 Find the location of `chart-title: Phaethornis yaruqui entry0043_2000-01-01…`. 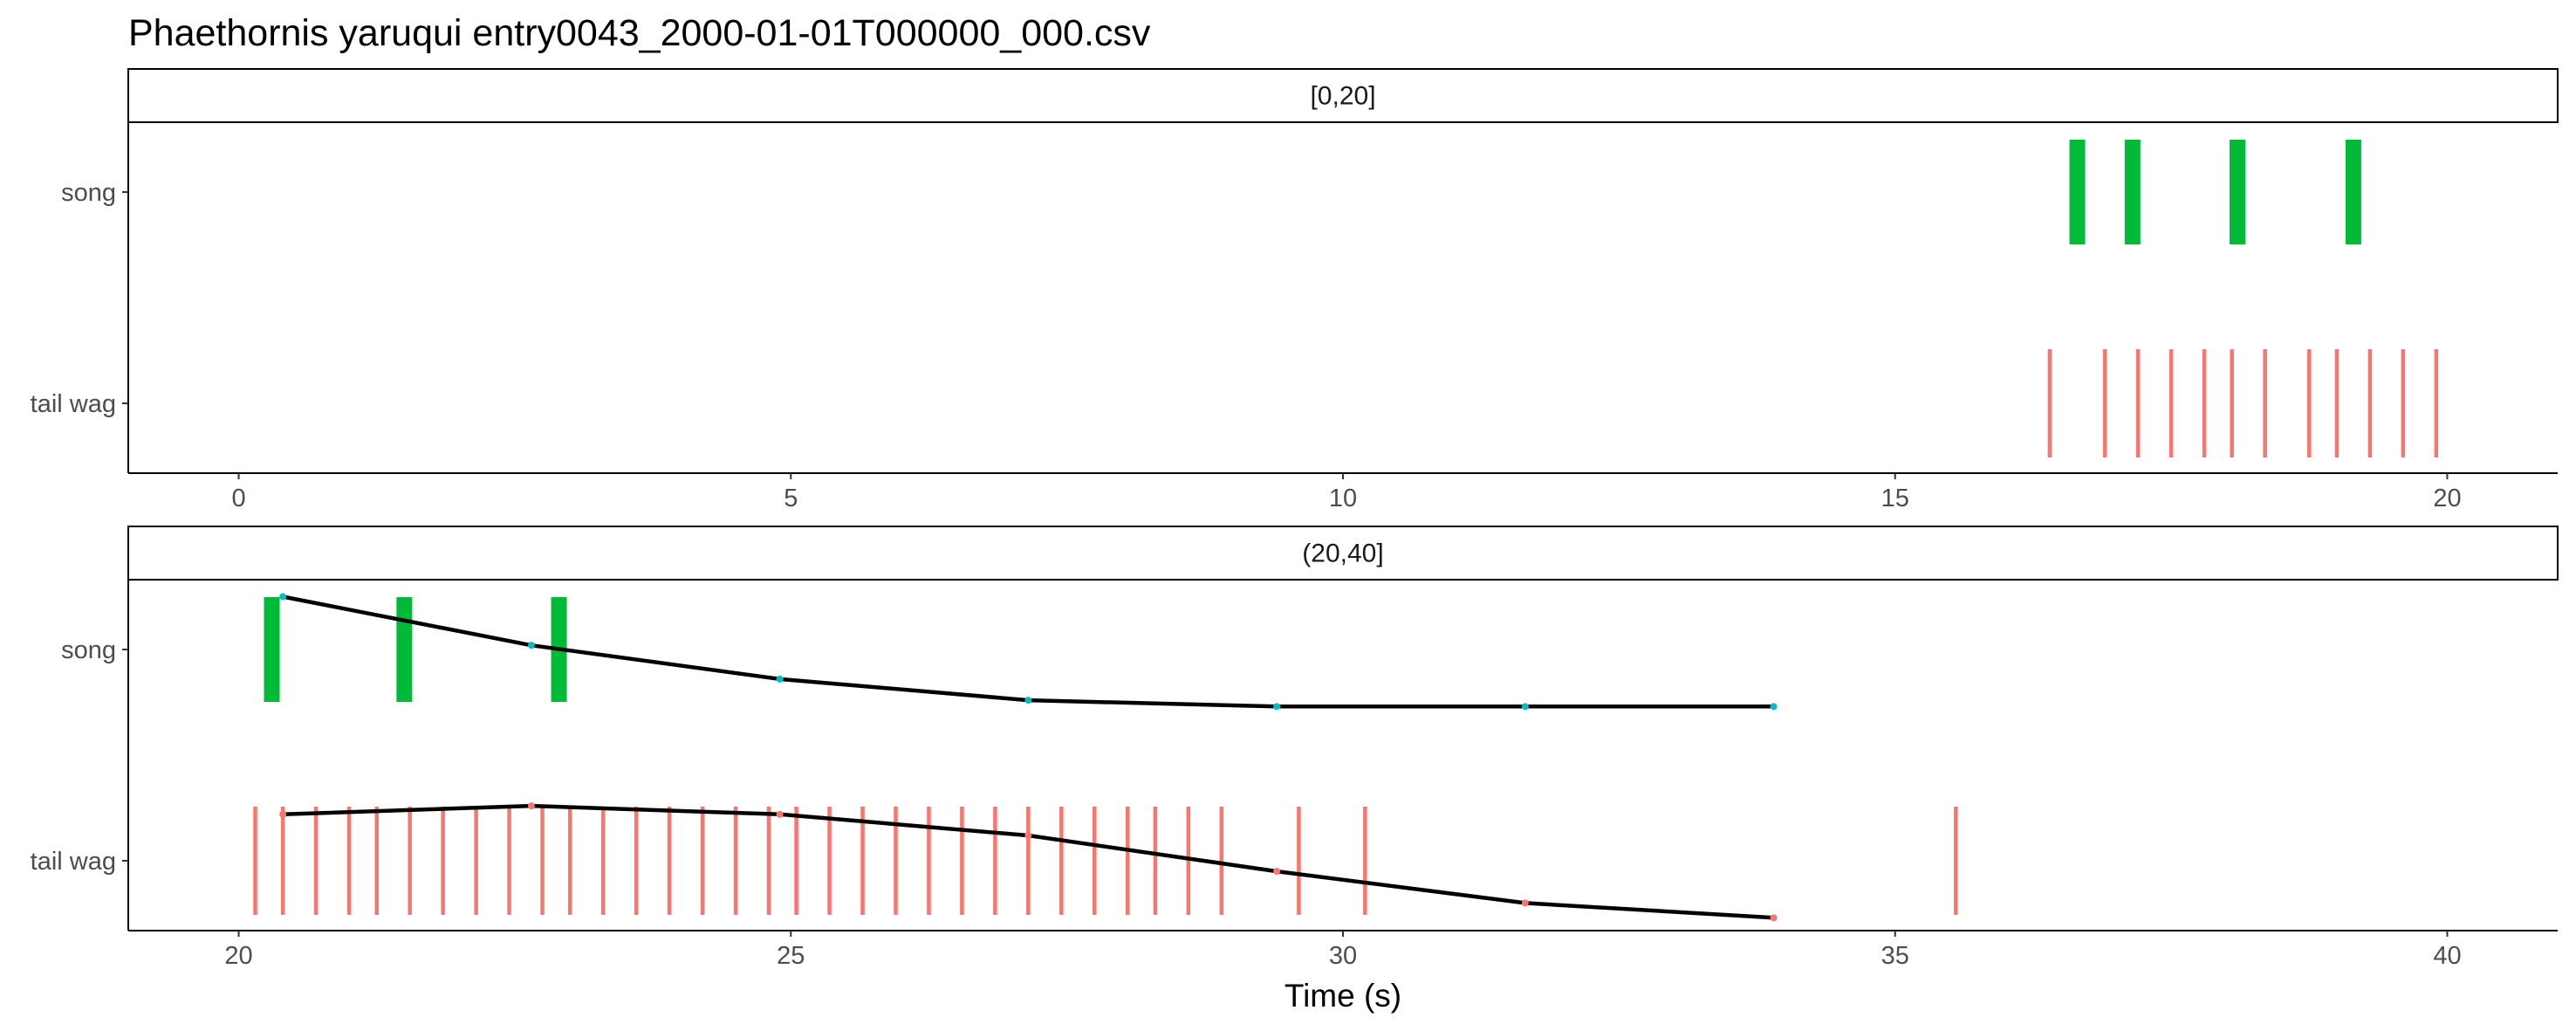

chart-title: Phaethornis yaruqui entry0043_2000-01-01… is located at coordinates (639, 33).